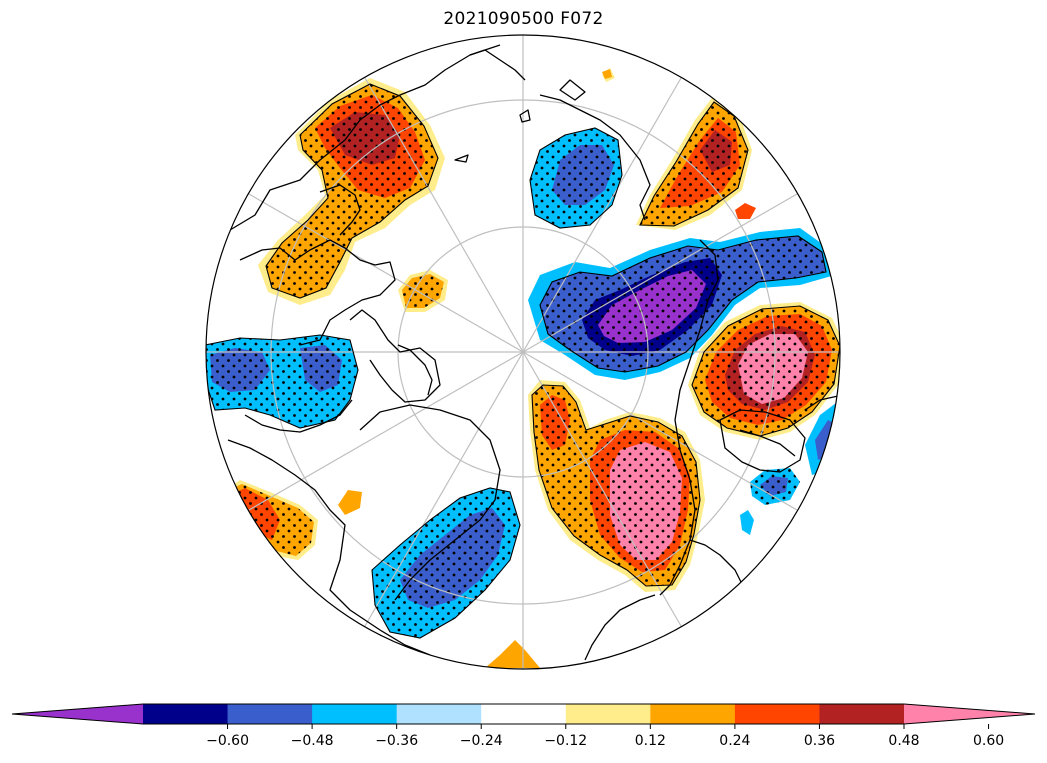 This screenshot has width=1047, height=763. What do you see at coordinates (566, 741) in the screenshot?
I see `colorbar-tick-label: −0.12` at bounding box center [566, 741].